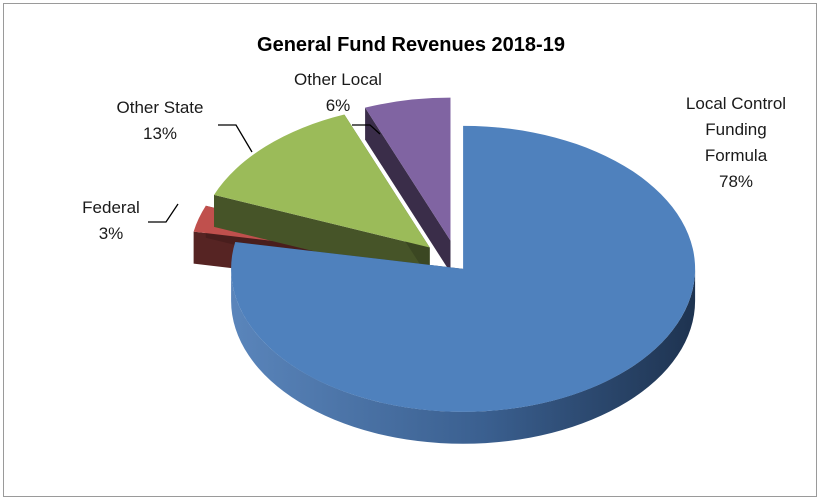 This screenshot has height=501, width=822. I want to click on leader-lines, so click(264, 173).